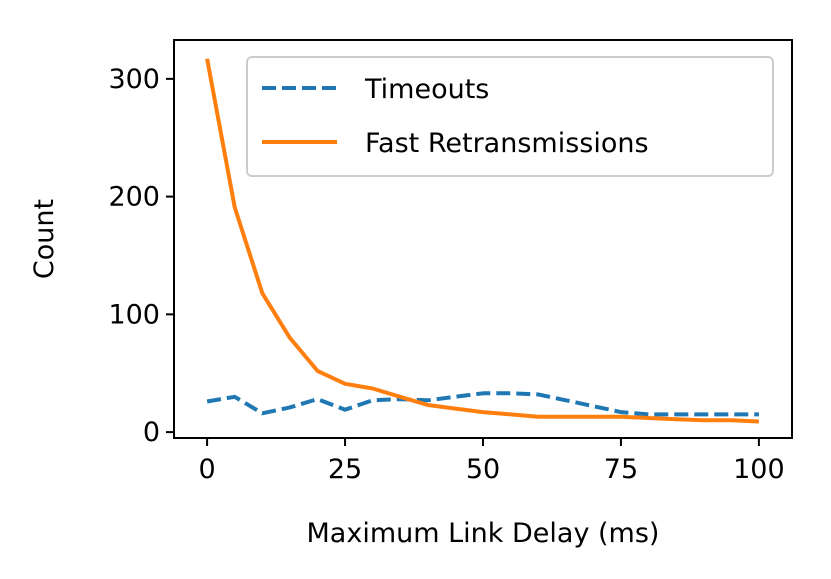  Describe the element at coordinates (207, 469) in the screenshot. I see `x-tick-label: 0` at that location.